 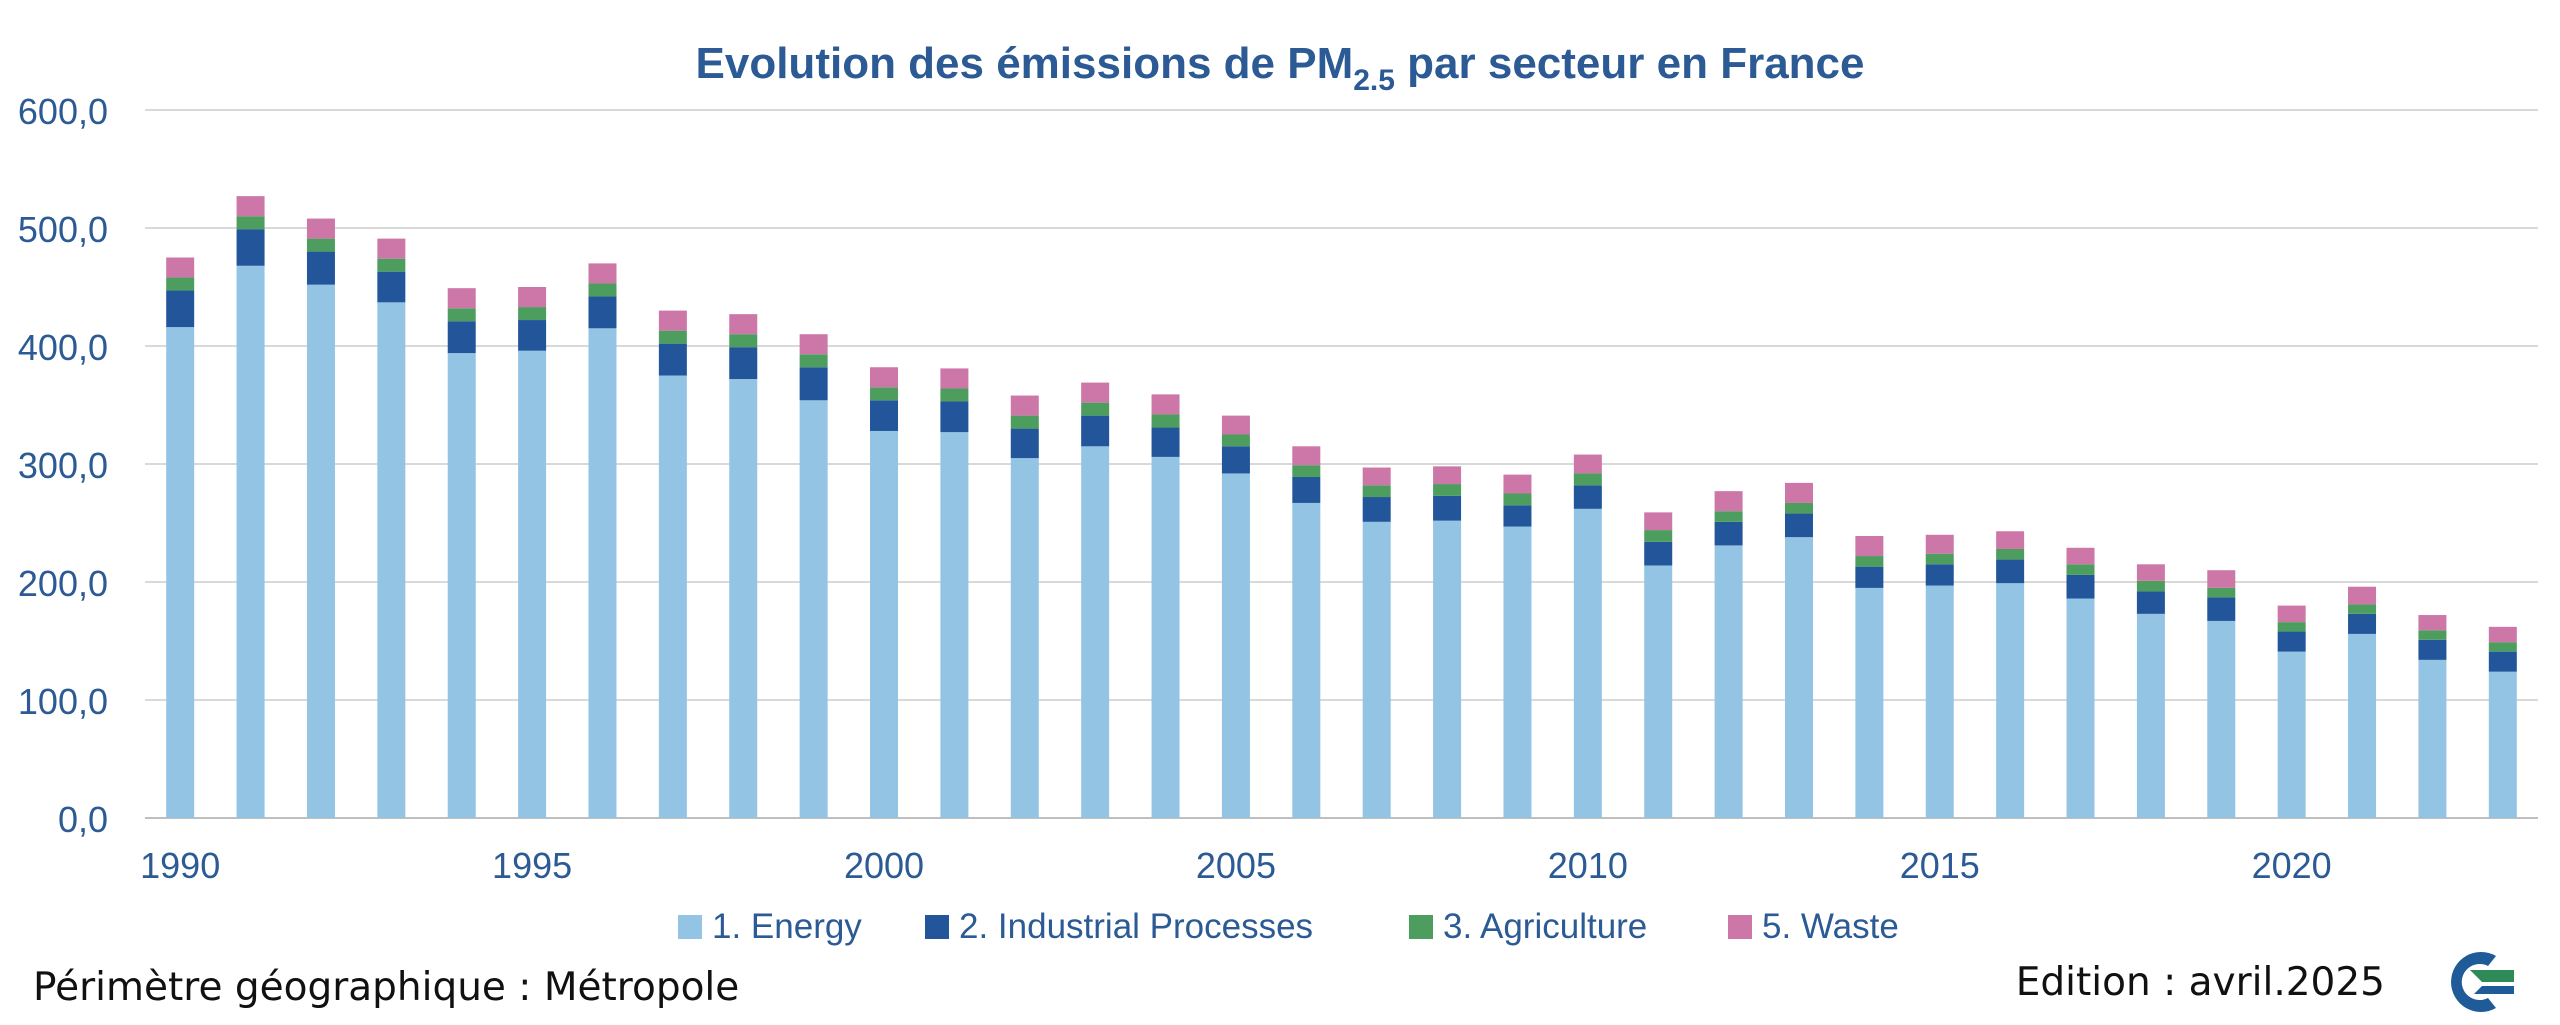 I want to click on y-tick-label: 500,0, so click(x=63, y=229).